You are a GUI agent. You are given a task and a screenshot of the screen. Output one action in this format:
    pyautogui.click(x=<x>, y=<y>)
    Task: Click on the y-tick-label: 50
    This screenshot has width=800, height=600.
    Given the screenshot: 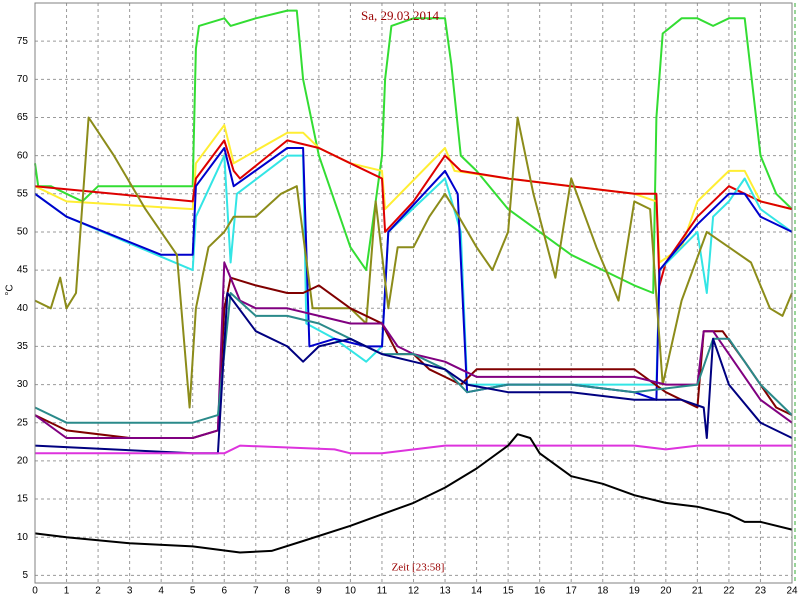 What is the action you would take?
    pyautogui.click(x=23, y=232)
    